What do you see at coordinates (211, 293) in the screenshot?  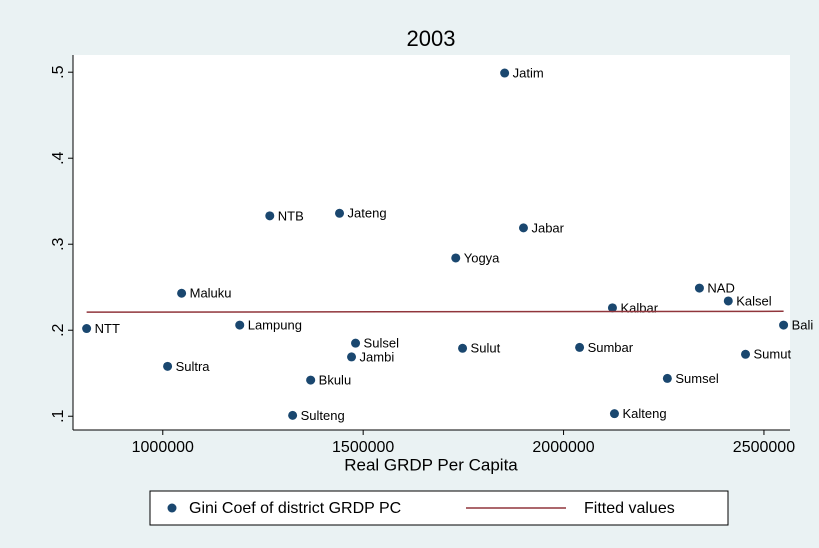 I see `point-label: Maluku` at bounding box center [211, 293].